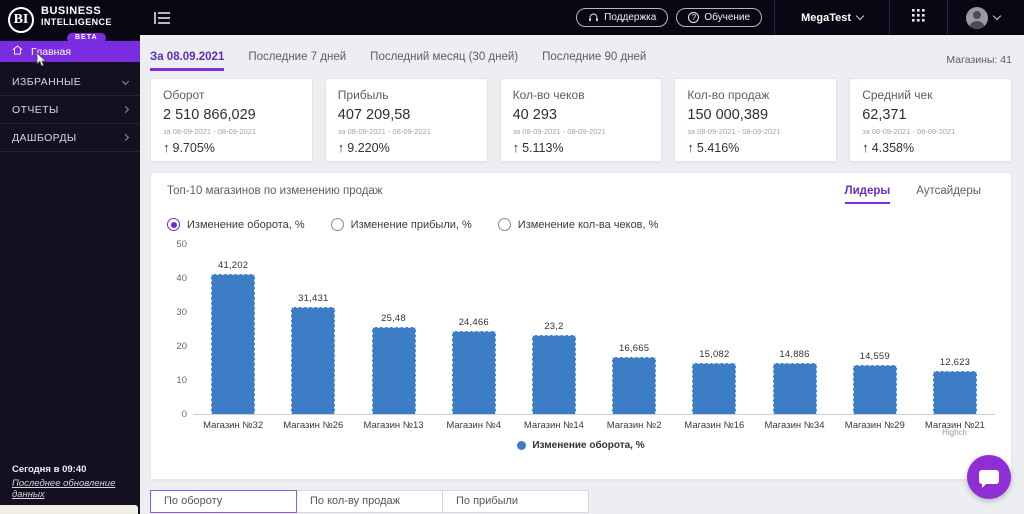 This screenshot has width=1024, height=514. I want to click on chevron-right-icon, so click(125, 137).